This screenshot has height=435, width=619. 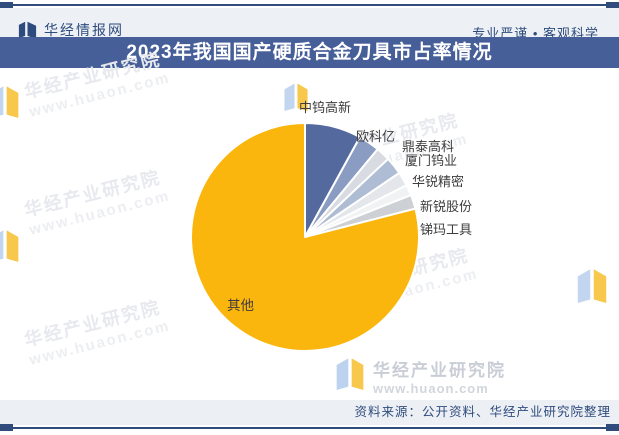 I want to click on watermark-book-icon, so click(x=350, y=374).